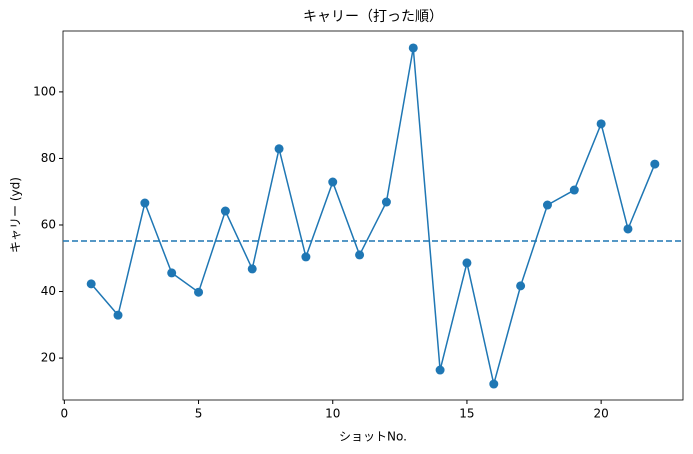 This screenshot has width=693, height=454. What do you see at coordinates (373, 437) in the screenshot?
I see `x-axis-label: ショットNo.` at bounding box center [373, 437].